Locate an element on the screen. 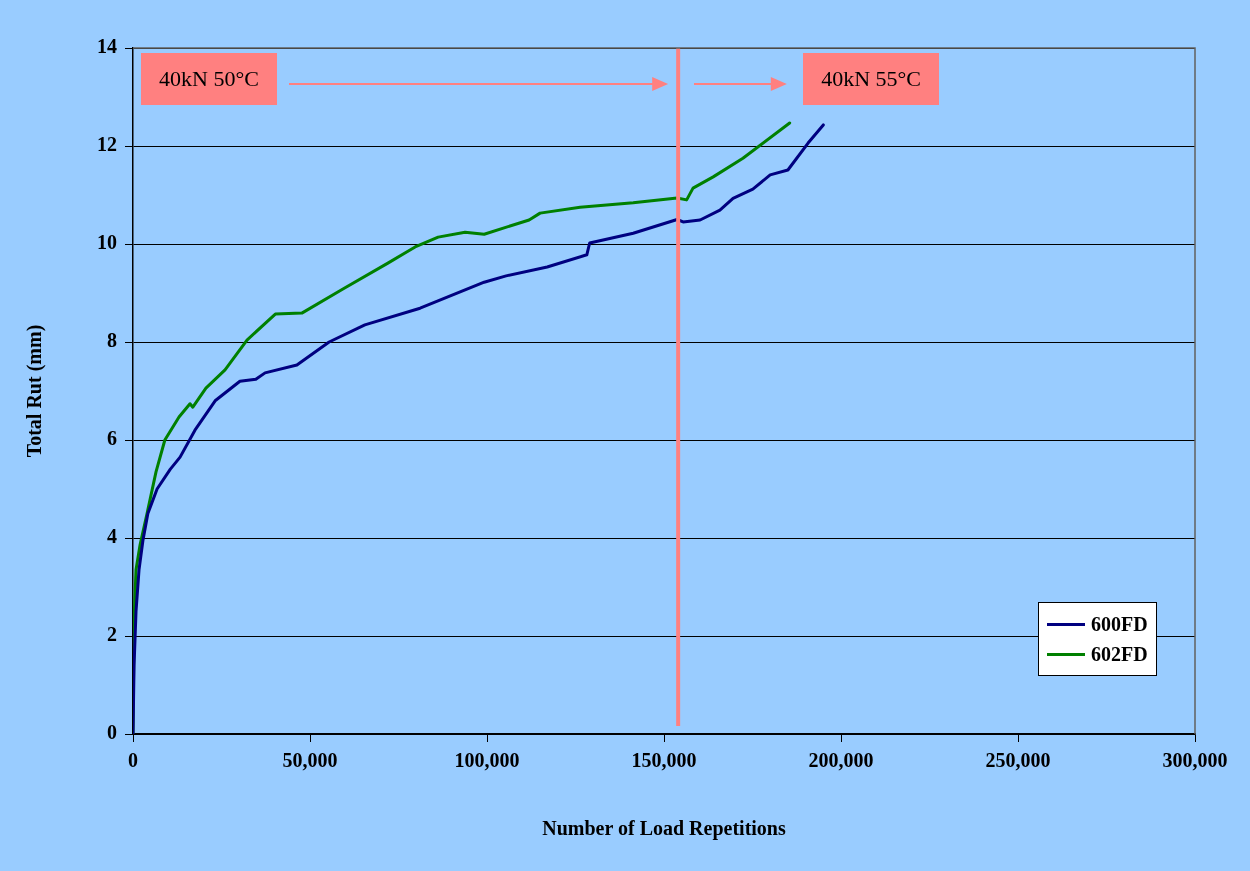 The height and width of the screenshot is (871, 1250). x-tick-label: 250,000 is located at coordinates (1018, 760).